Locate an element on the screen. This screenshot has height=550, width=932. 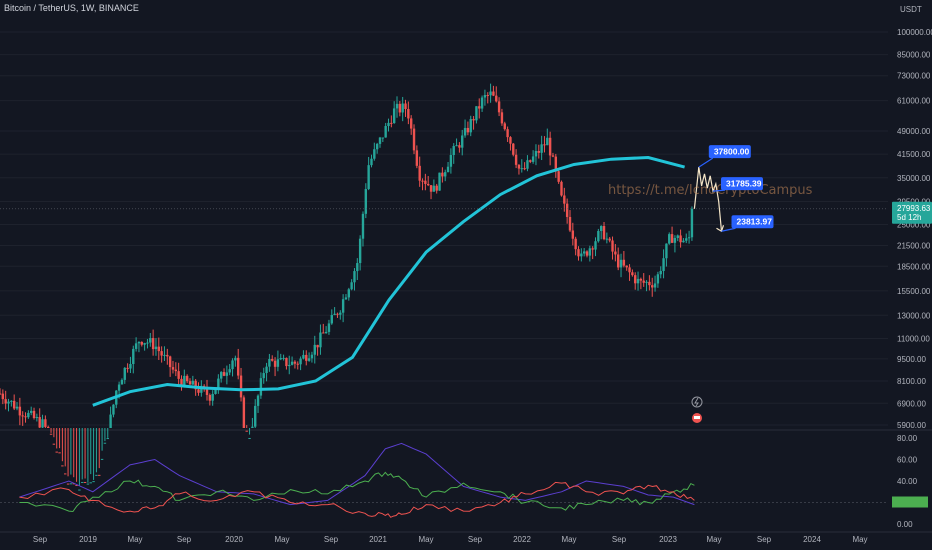
price-tick-label: 41500.00 is located at coordinates (914, 154).